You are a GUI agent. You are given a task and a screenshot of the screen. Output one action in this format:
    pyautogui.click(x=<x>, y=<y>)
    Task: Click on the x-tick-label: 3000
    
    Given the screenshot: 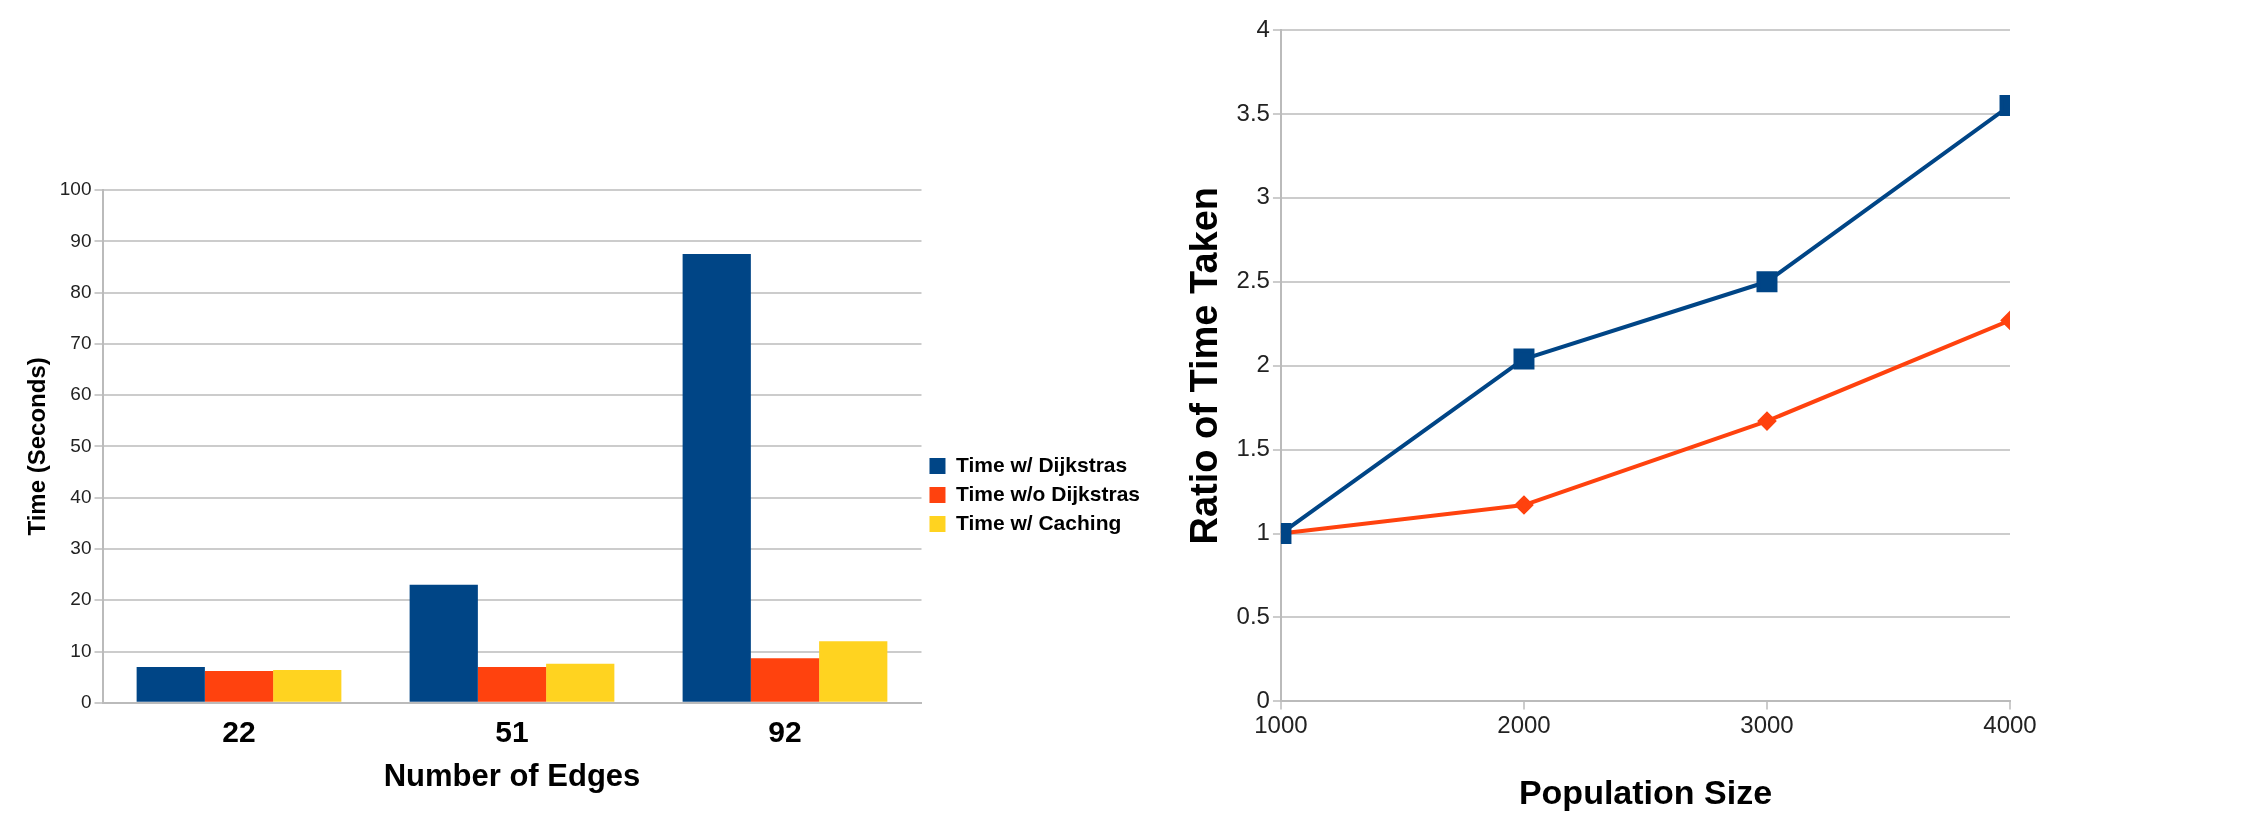 What is the action you would take?
    pyautogui.click(x=1767, y=725)
    